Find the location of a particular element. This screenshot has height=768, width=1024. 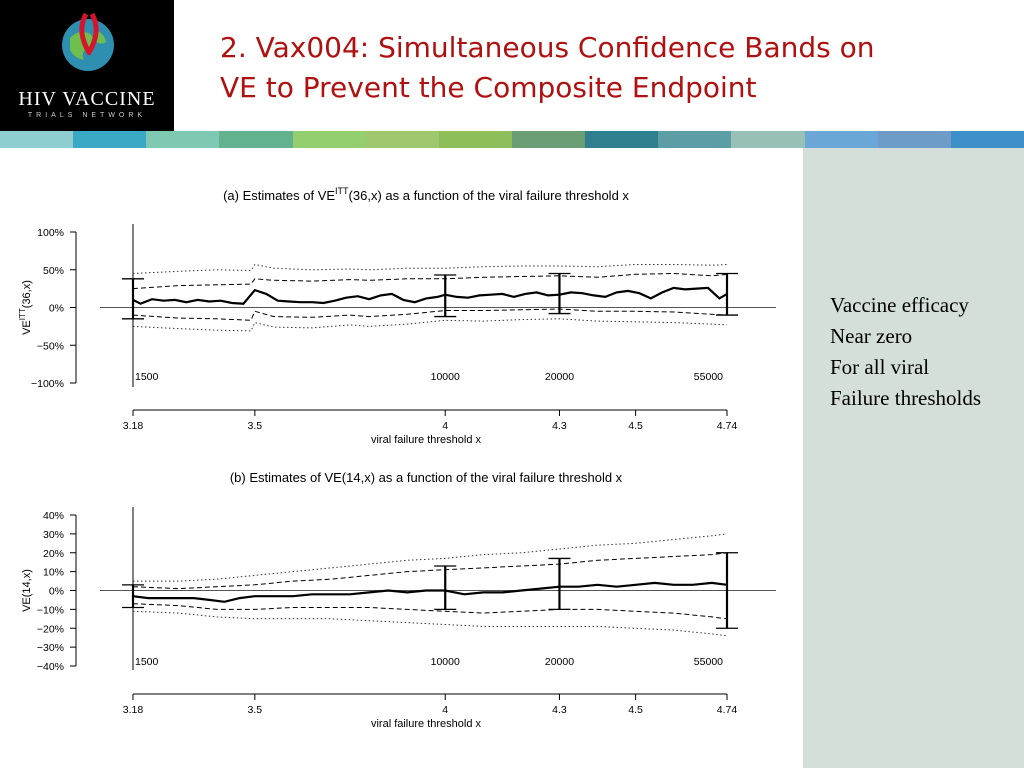

side-line: Failure thresholds is located at coordinates (906, 398).